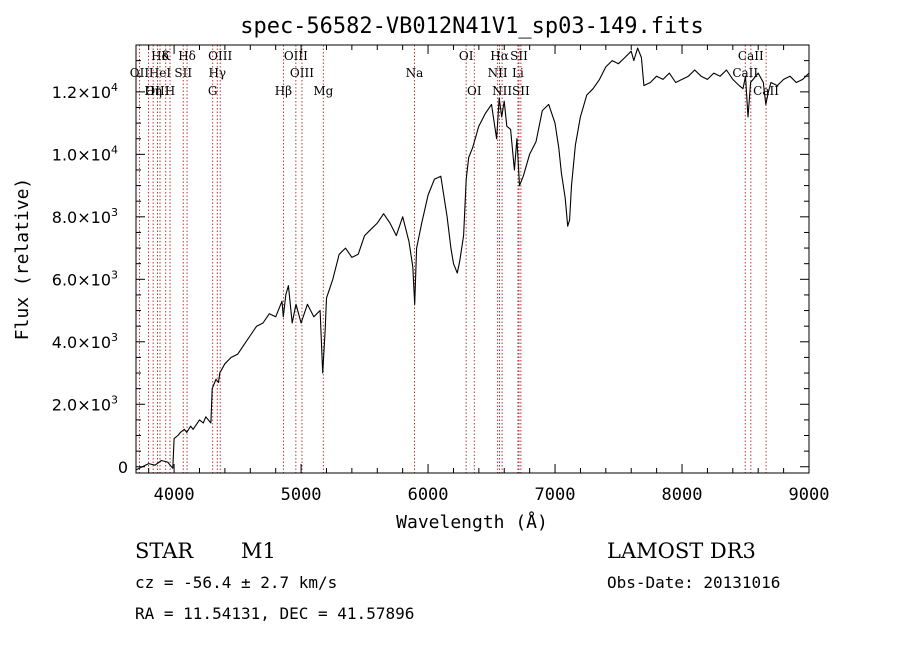  What do you see at coordinates (170, 91) in the screenshot?
I see `line-label: H` at bounding box center [170, 91].